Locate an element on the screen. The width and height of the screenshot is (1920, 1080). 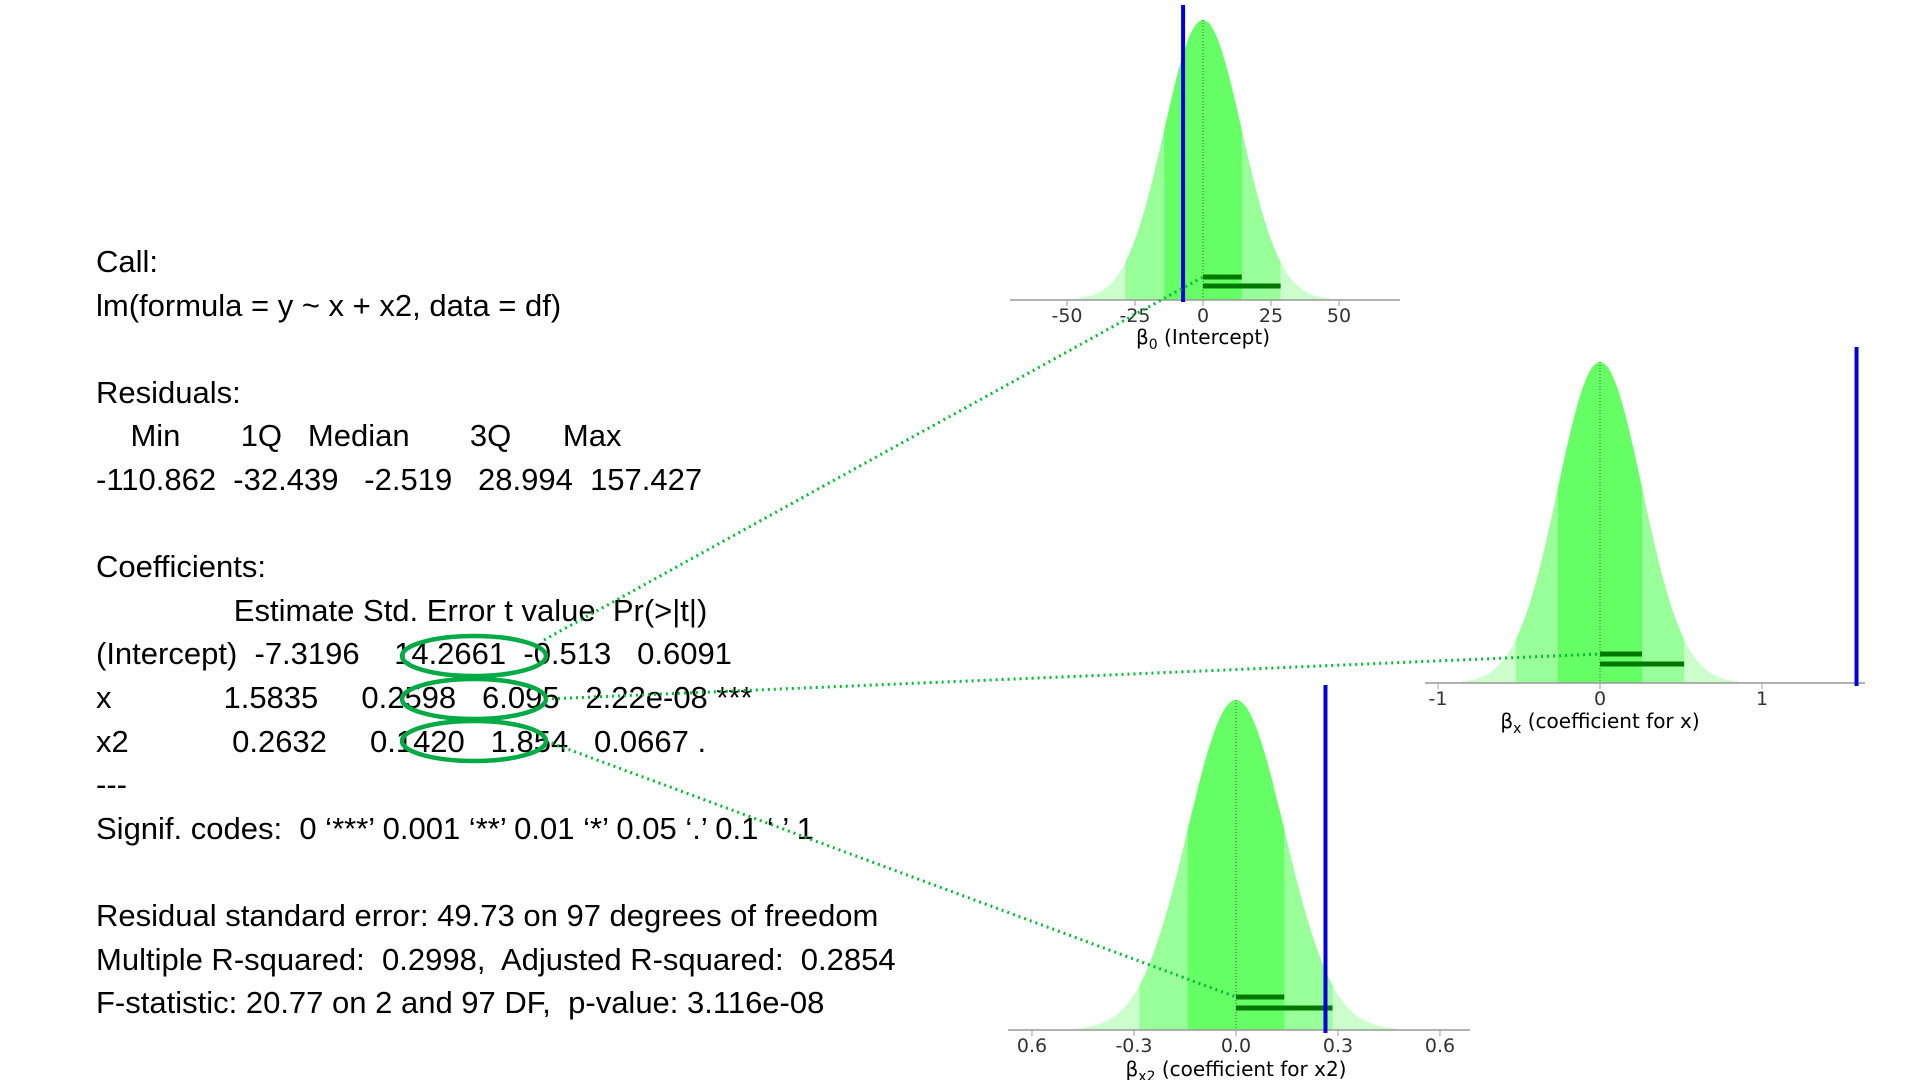
call-formula: lm(formula = y ~ x + x2, data = df) is located at coordinates (329, 305).